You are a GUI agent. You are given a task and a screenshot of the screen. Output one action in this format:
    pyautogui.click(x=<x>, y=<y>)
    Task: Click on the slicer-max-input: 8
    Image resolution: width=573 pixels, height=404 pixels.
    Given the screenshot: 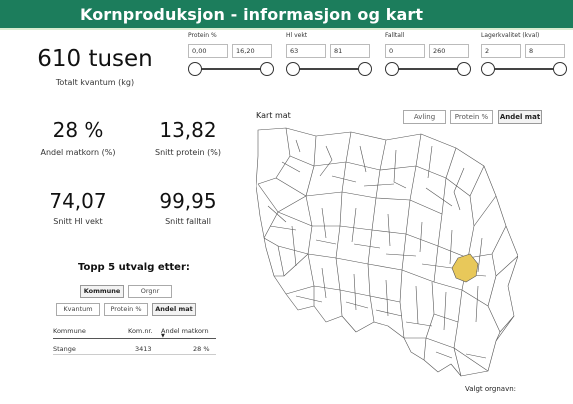 What is the action you would take?
    pyautogui.click(x=545, y=51)
    